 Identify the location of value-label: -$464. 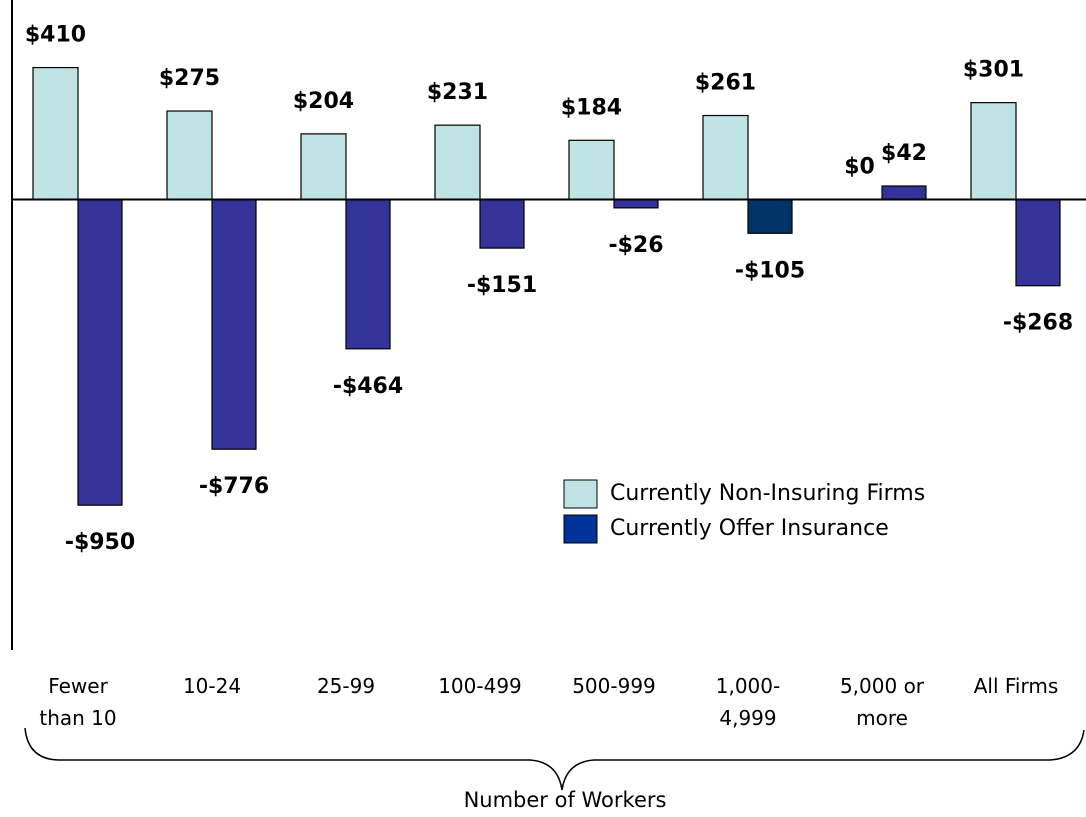
(368, 386).